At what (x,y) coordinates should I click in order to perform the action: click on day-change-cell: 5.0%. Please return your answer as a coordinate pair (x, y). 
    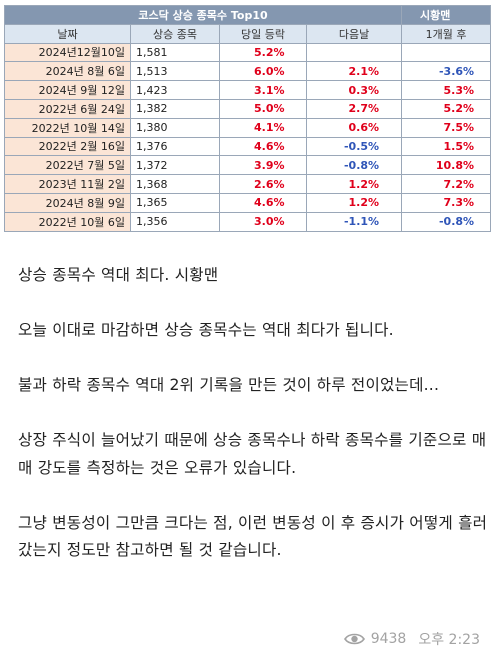
    Looking at the image, I should click on (263, 108).